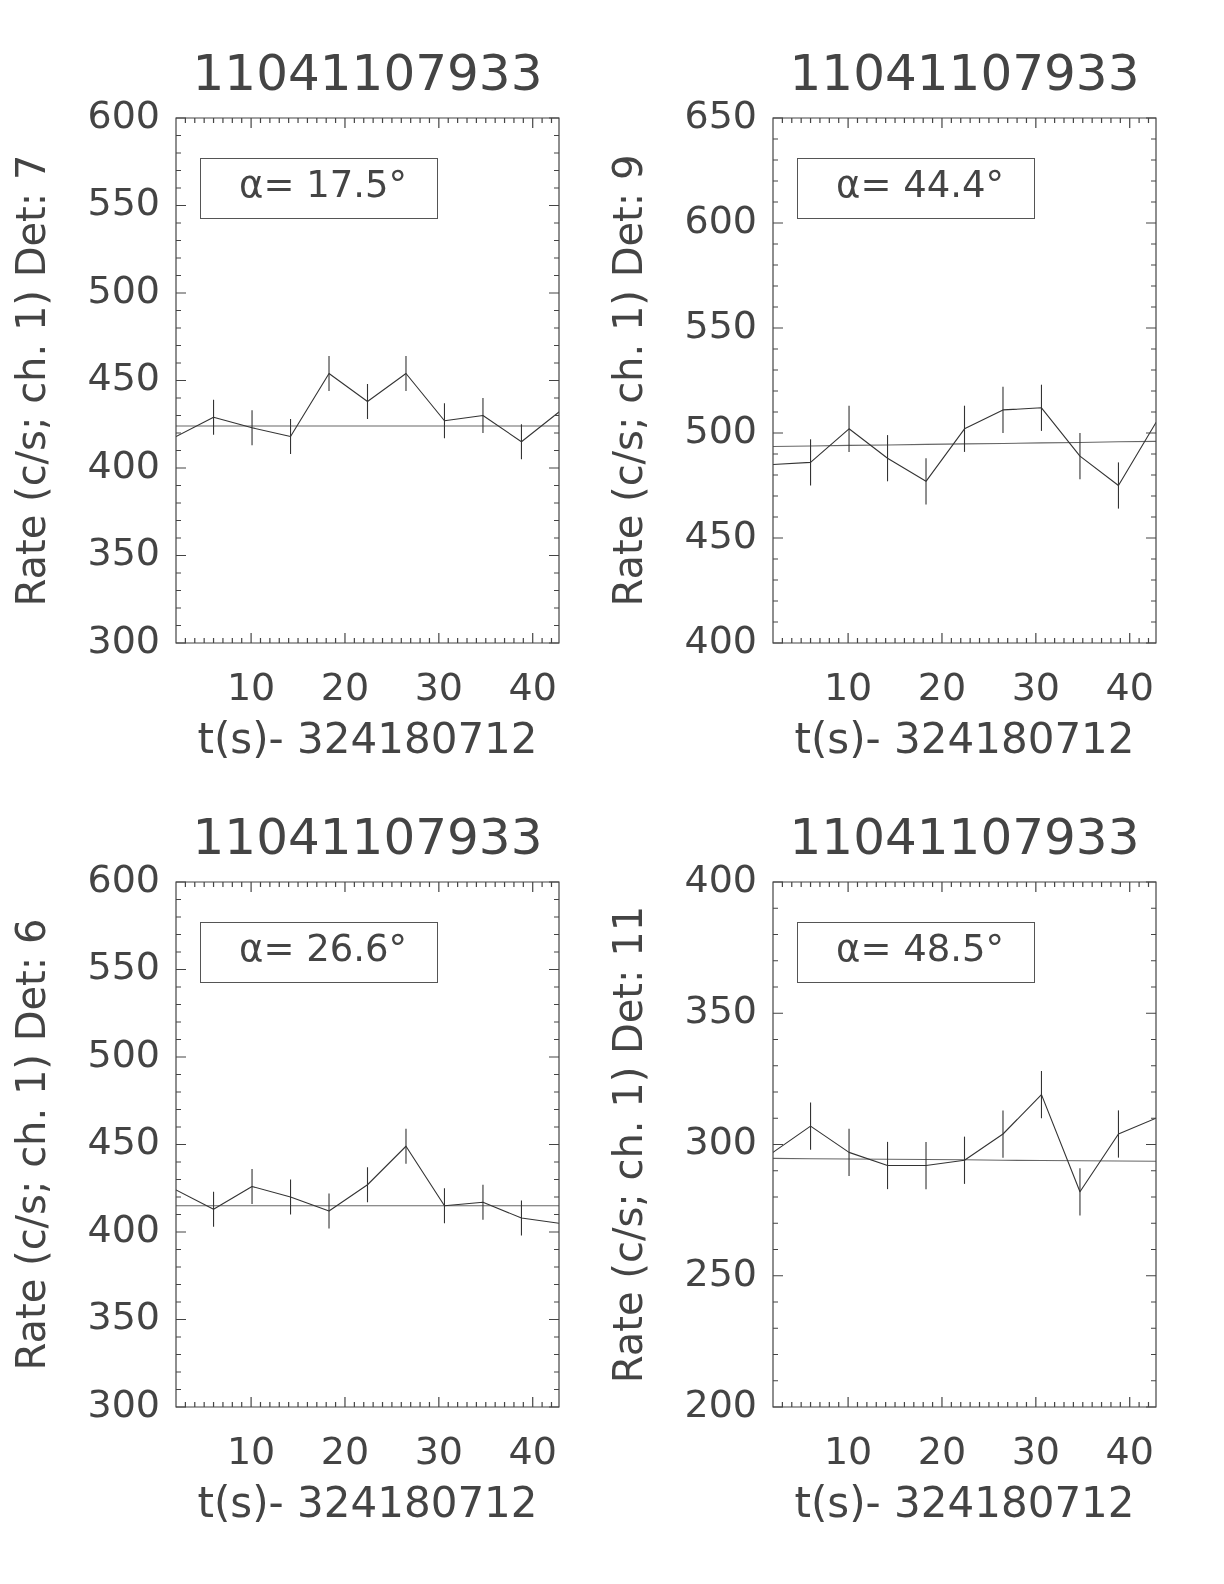 This screenshot has width=1224, height=1584. I want to click on annotation: α= 17.5°, so click(323, 184).